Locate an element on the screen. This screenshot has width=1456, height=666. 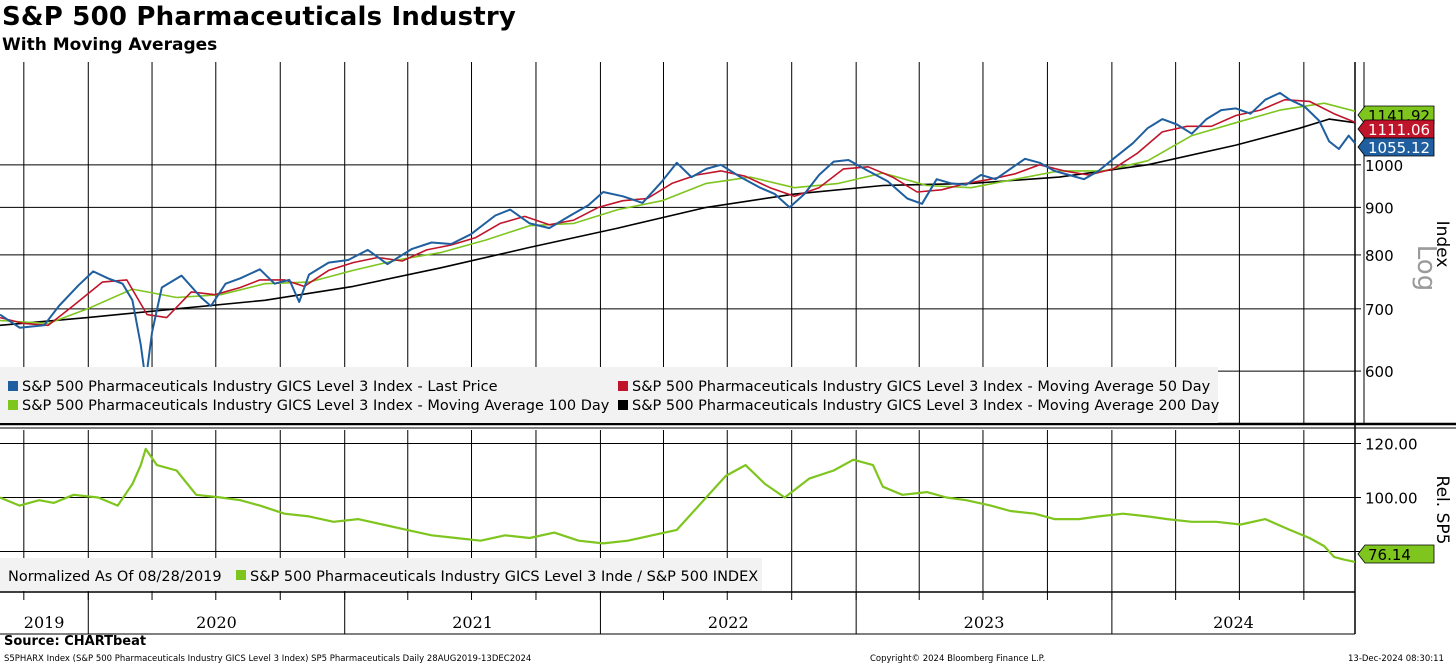
legend-swatch-ma100 is located at coordinates (13, 405).